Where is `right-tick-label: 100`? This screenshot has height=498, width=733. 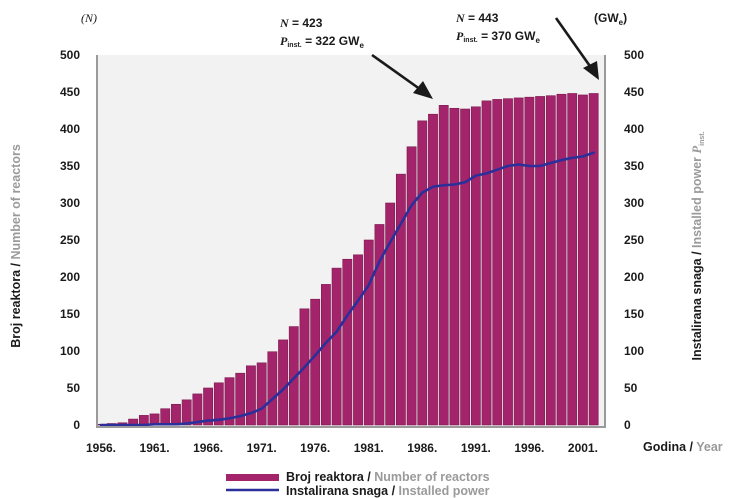 right-tick-label: 100 is located at coordinates (634, 351).